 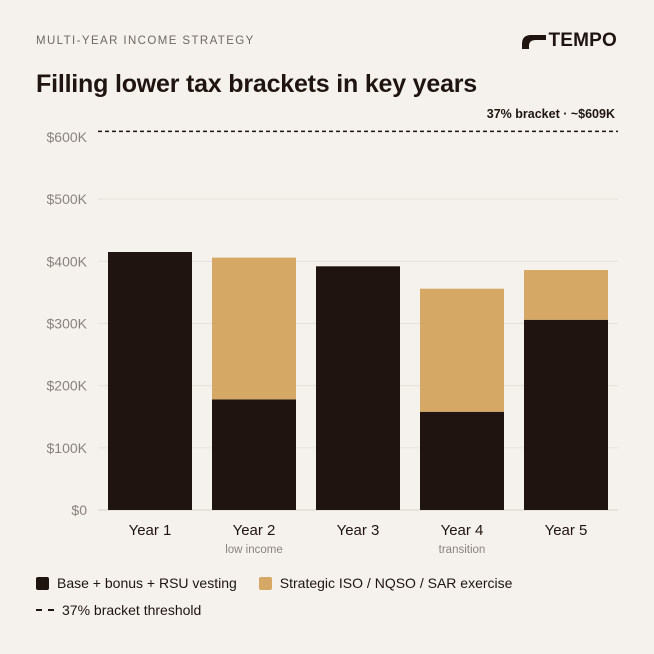 I want to click on legend-swatch-base, so click(x=42, y=583).